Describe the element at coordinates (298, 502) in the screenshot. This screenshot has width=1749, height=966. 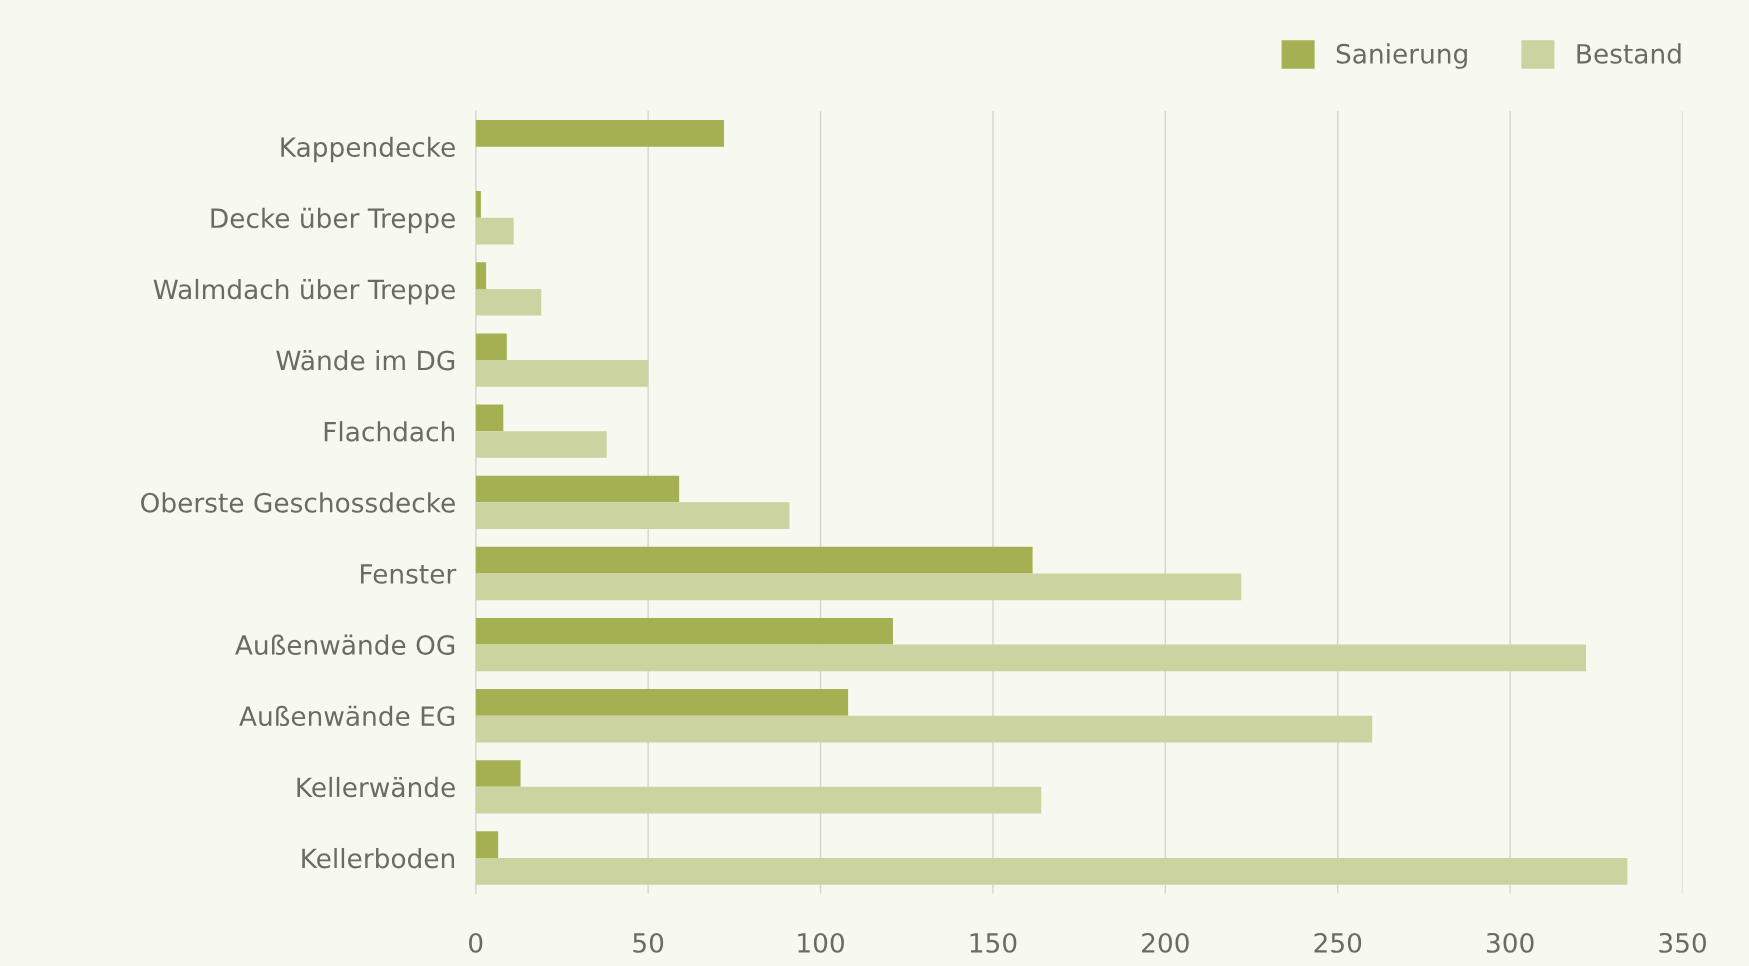
I see `y-tick-label: Oberste Geschossdecke` at that location.